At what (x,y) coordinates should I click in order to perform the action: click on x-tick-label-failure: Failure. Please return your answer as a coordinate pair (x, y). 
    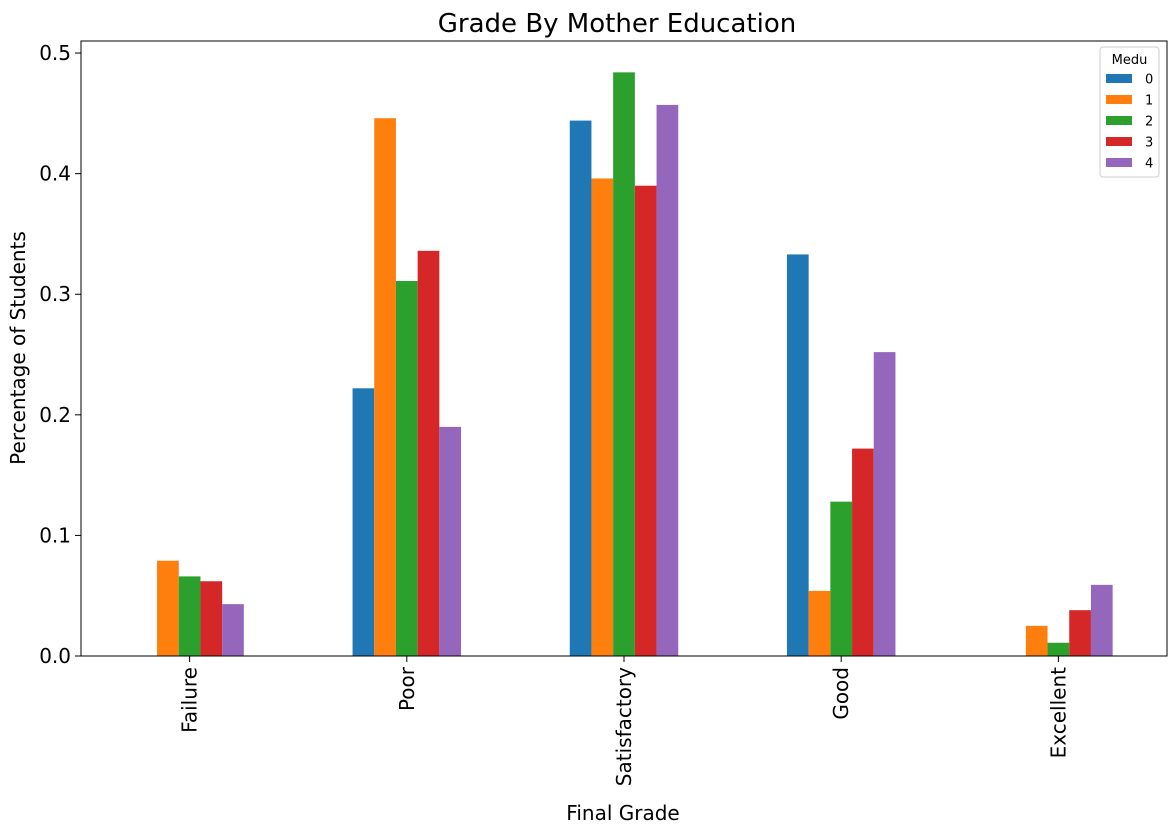
    Looking at the image, I should click on (190, 700).